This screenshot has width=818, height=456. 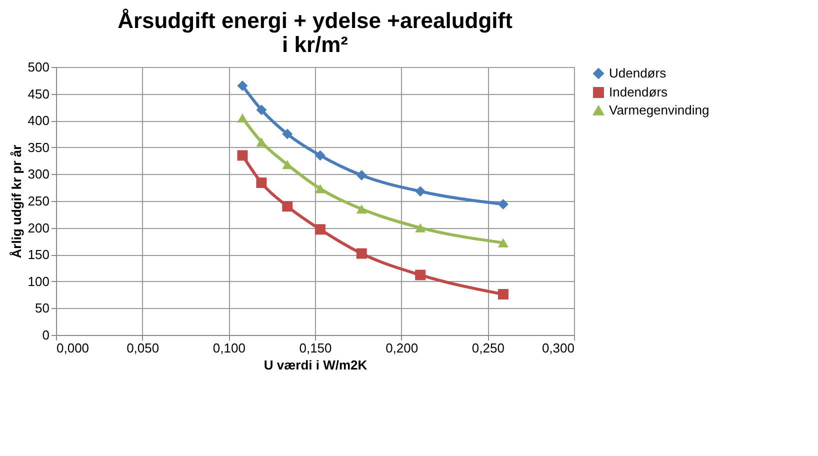 What do you see at coordinates (229, 348) in the screenshot?
I see `x-tick-label: 0,100` at bounding box center [229, 348].